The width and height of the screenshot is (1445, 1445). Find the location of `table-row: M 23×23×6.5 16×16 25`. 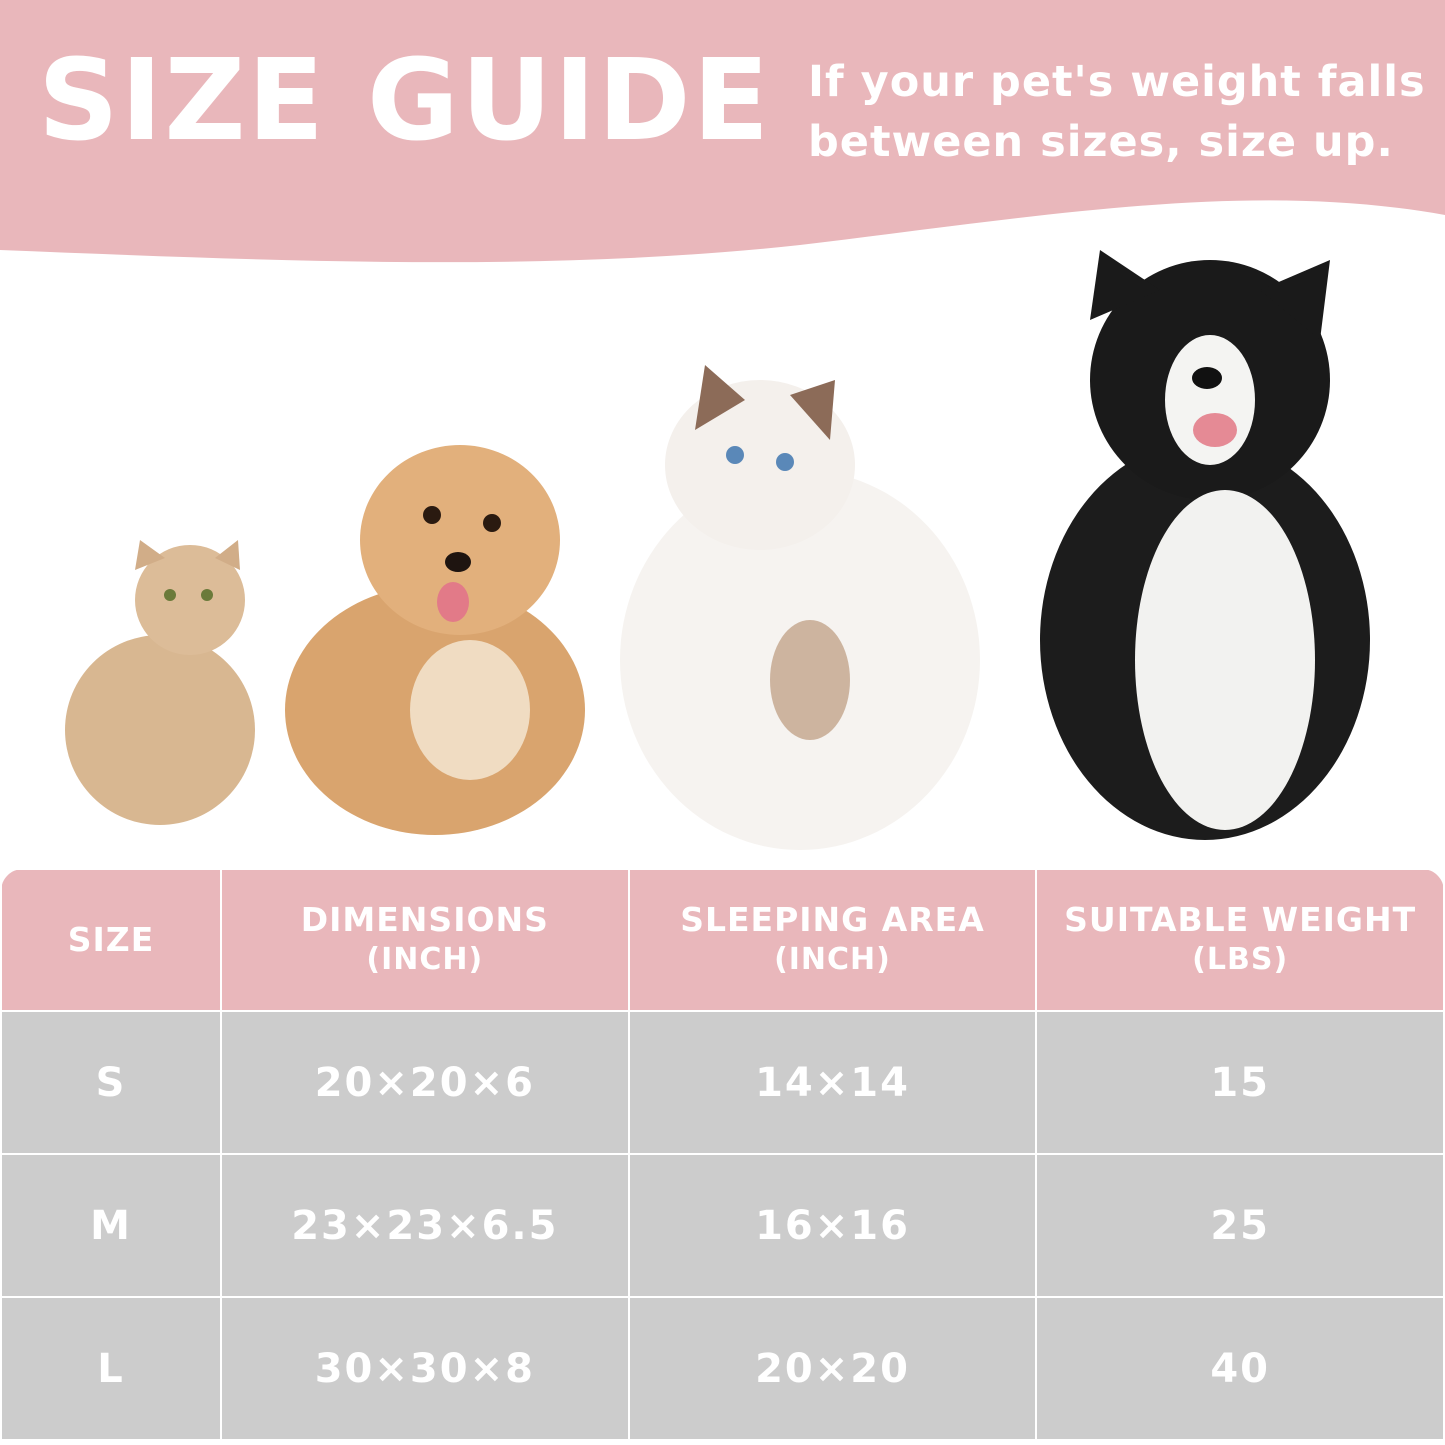

table-row: M 23×23×6.5 16×16 25 is located at coordinates (722, 1225).